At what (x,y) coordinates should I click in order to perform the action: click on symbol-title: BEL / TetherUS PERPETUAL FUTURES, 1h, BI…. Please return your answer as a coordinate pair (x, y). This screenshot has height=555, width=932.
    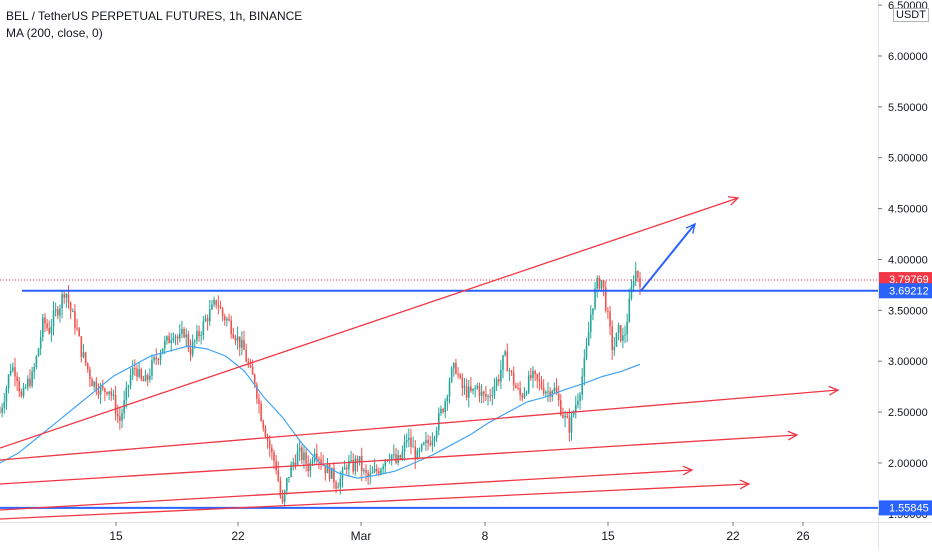
    Looking at the image, I should click on (154, 16).